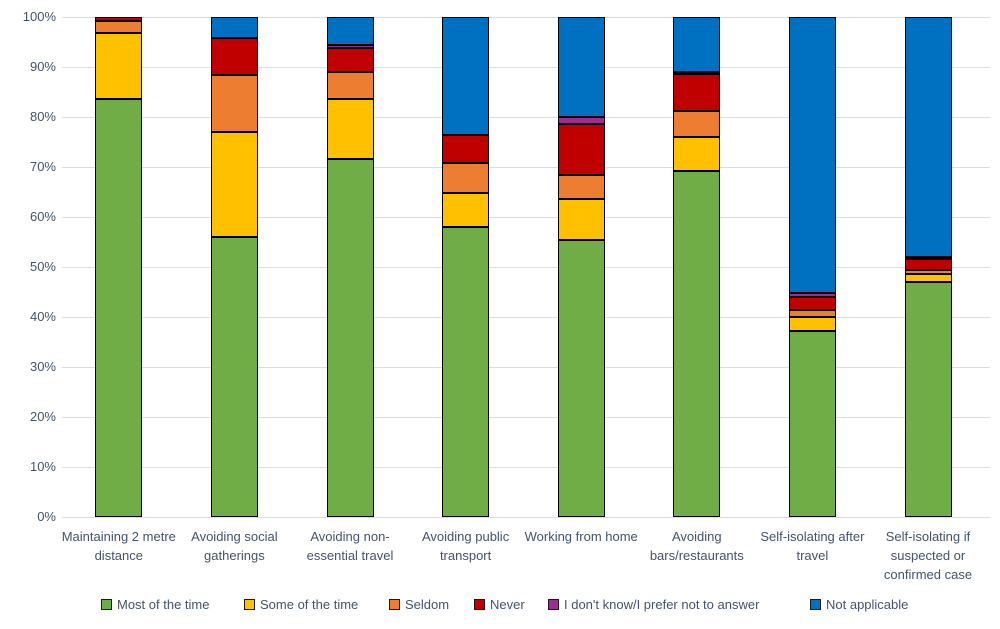 This screenshot has width=1000, height=629. I want to click on legend-item: Never, so click(499, 604).